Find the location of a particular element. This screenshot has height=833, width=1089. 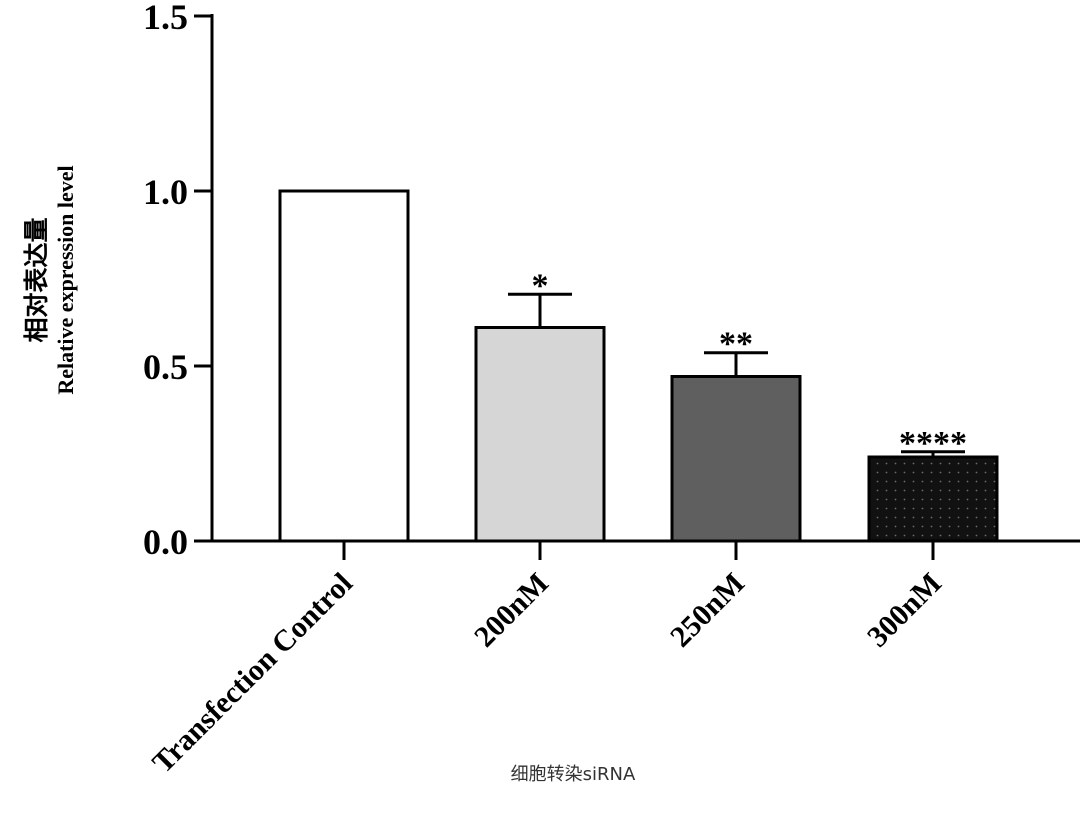

x-tick-label: 300nM is located at coordinates (904, 610).